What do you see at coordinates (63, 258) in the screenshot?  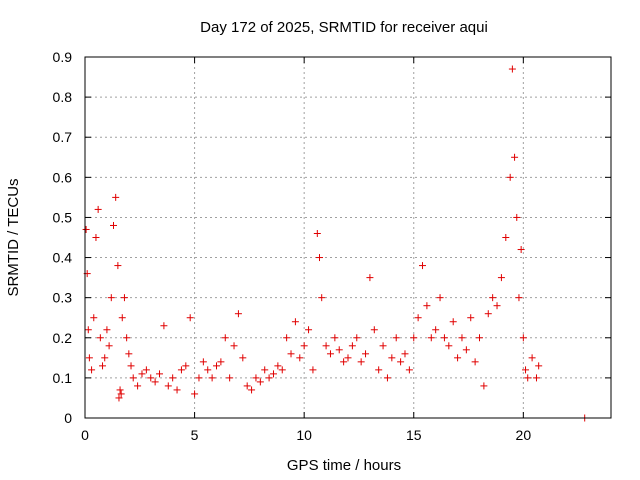 I see `y-tick-label: 0.4` at bounding box center [63, 258].